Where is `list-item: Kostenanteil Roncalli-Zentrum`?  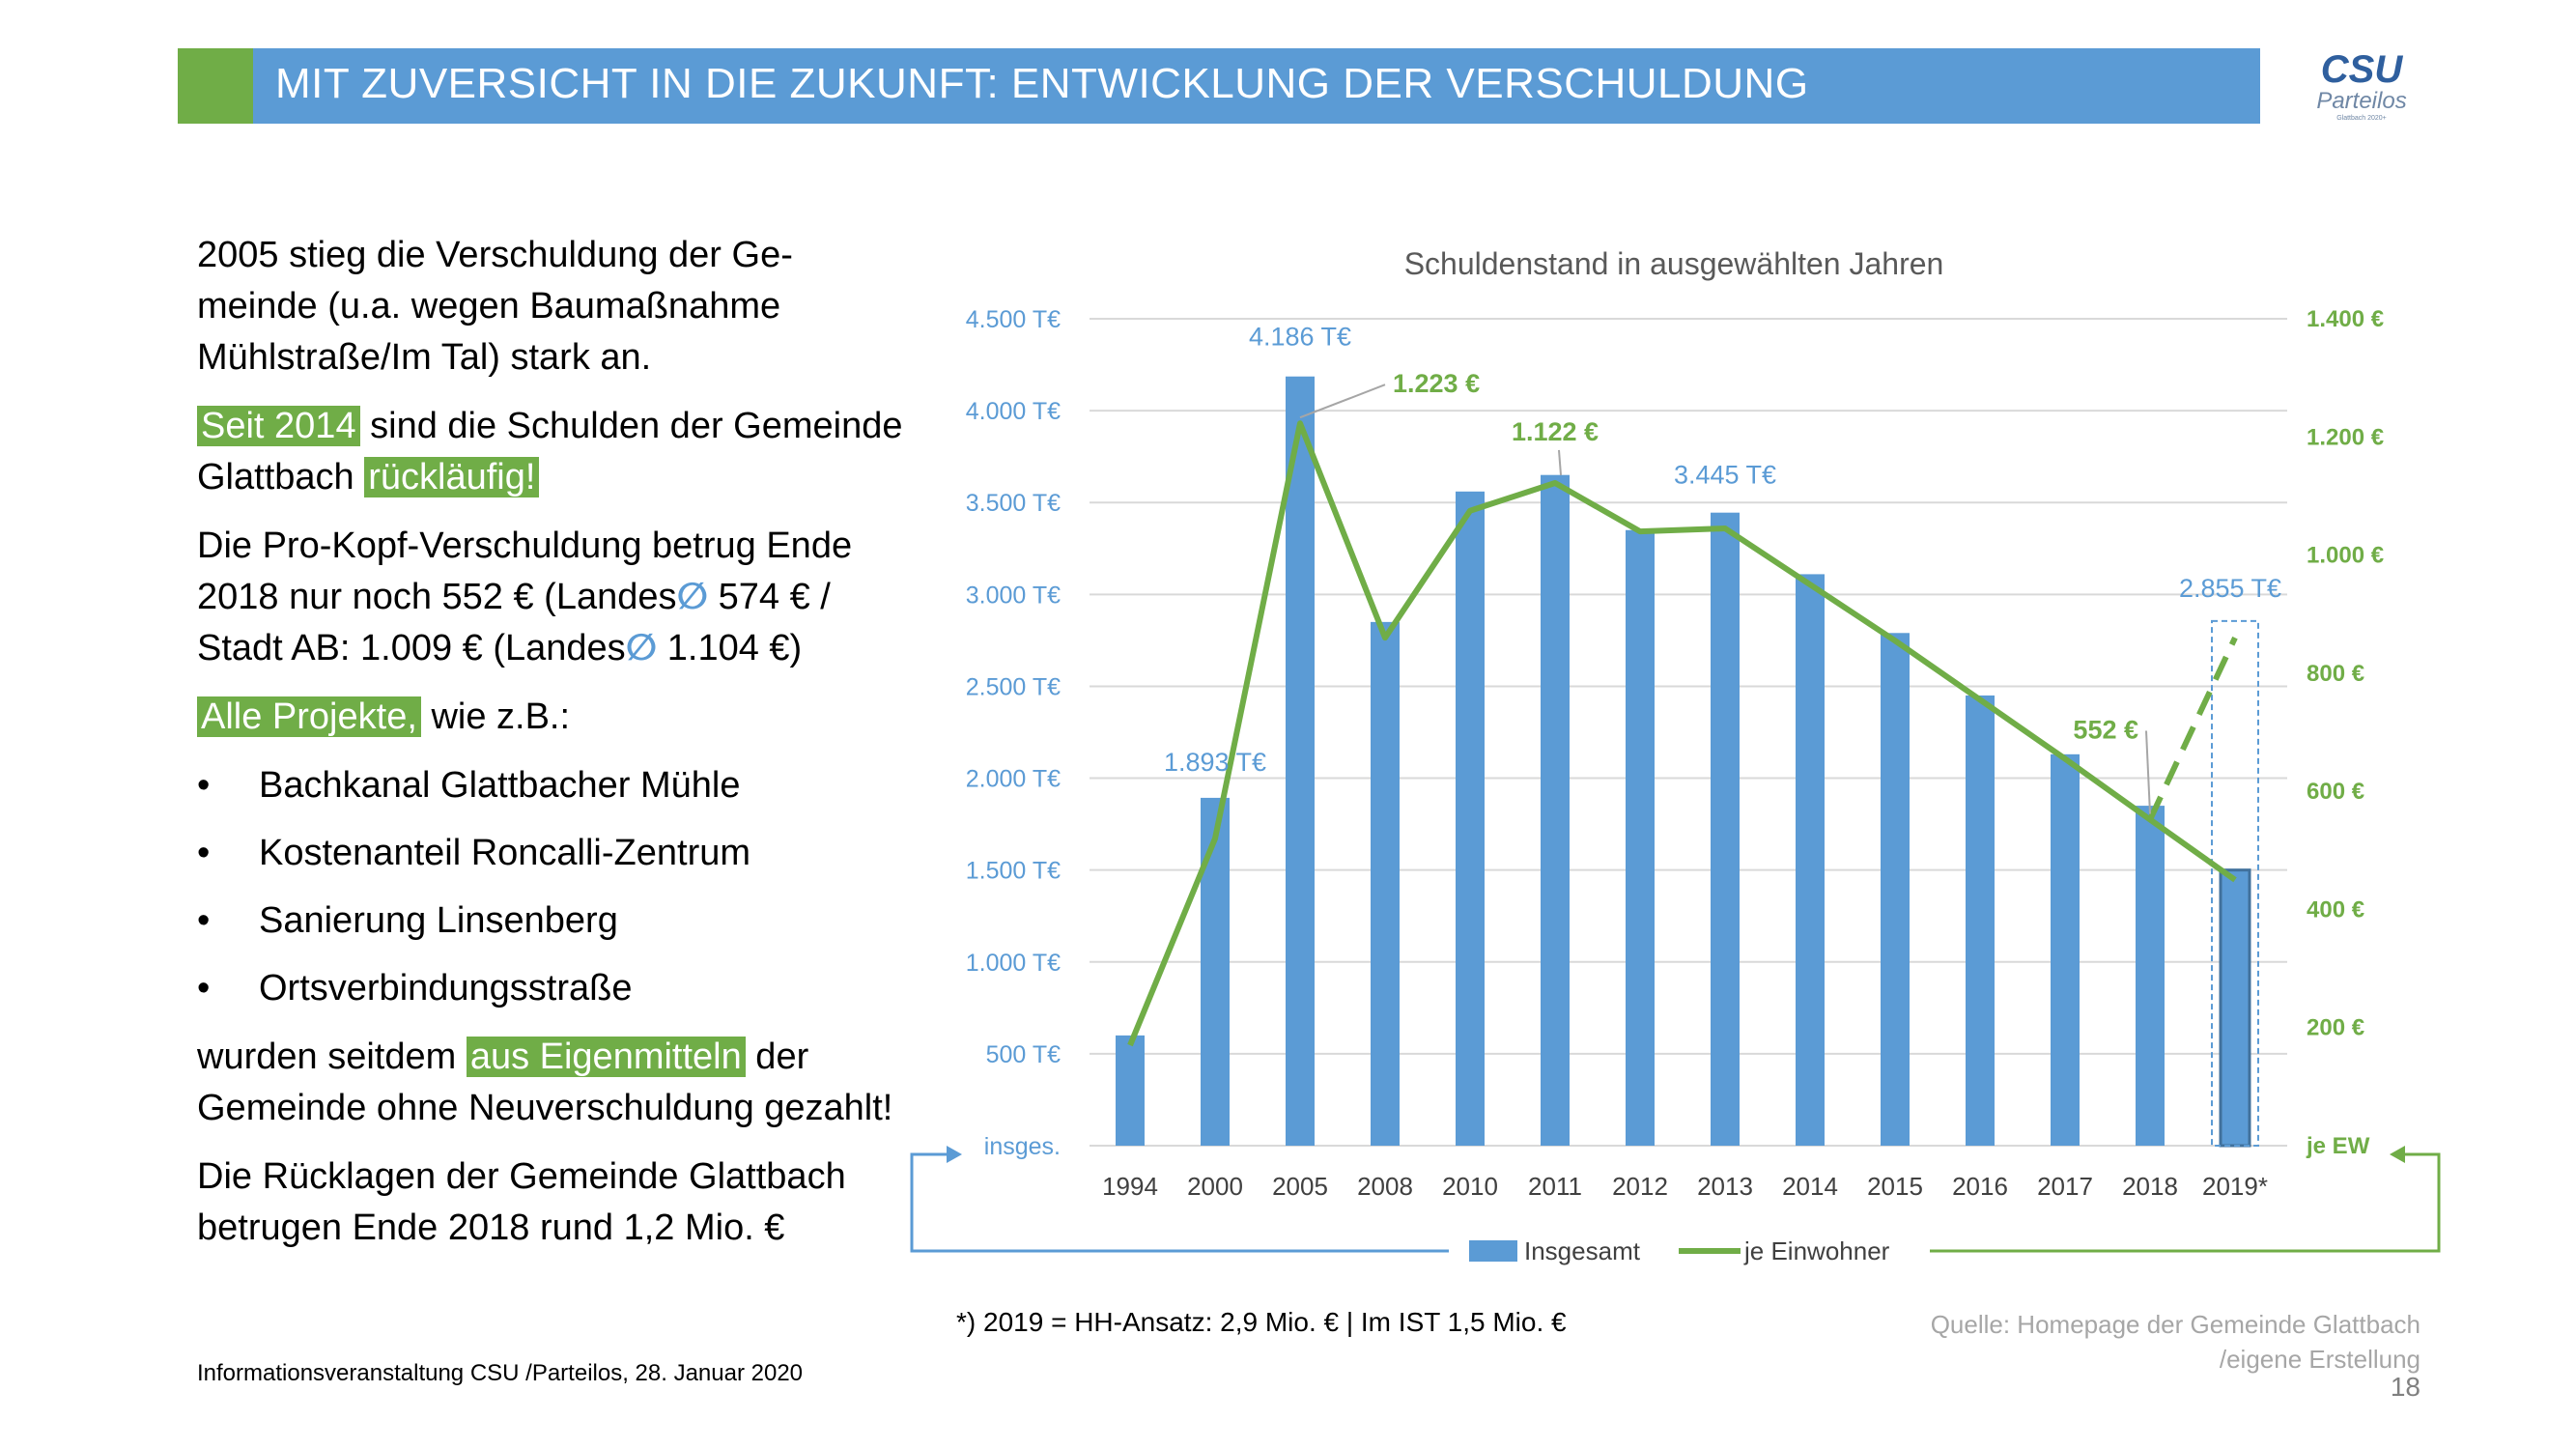
list-item: Kostenanteil Roncalli-Zentrum is located at coordinates (554, 853).